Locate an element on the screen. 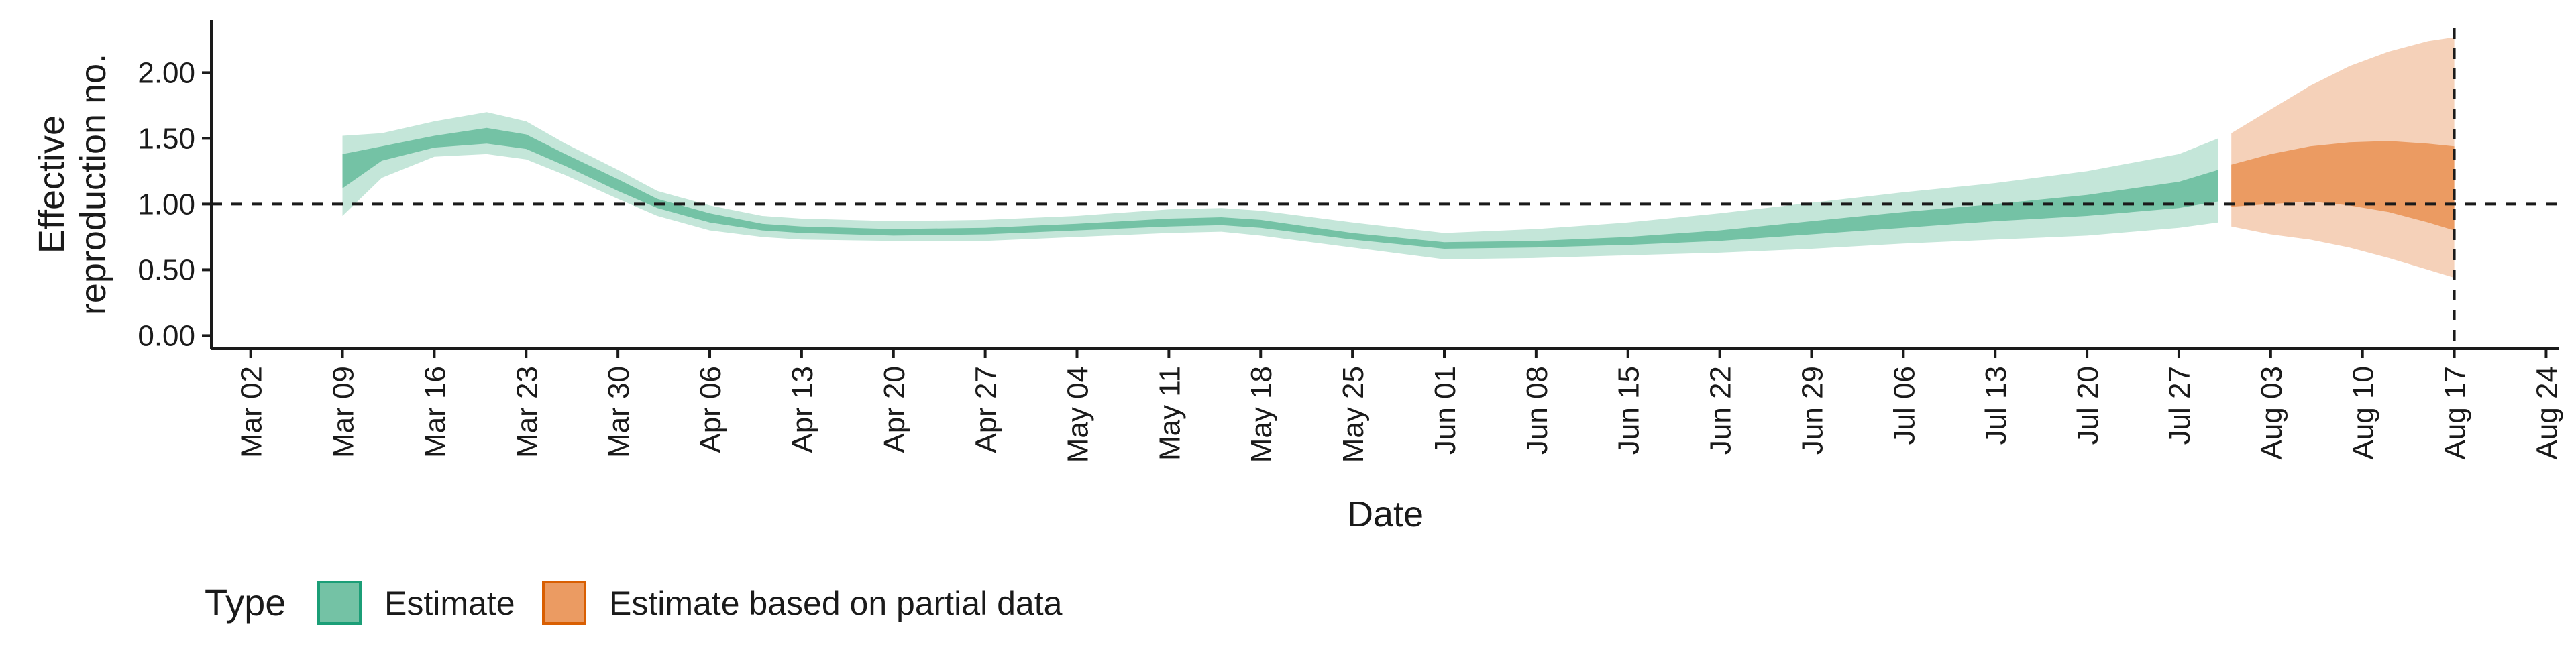 The image size is (2576, 647). y-axis-title-line: reproduction no. is located at coordinates (93, 185).